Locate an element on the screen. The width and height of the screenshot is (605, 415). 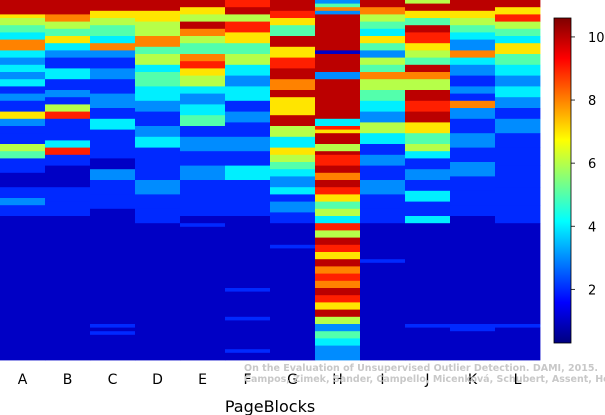
colorbar-tick-label-10: 10 is located at coordinates (596, 38).